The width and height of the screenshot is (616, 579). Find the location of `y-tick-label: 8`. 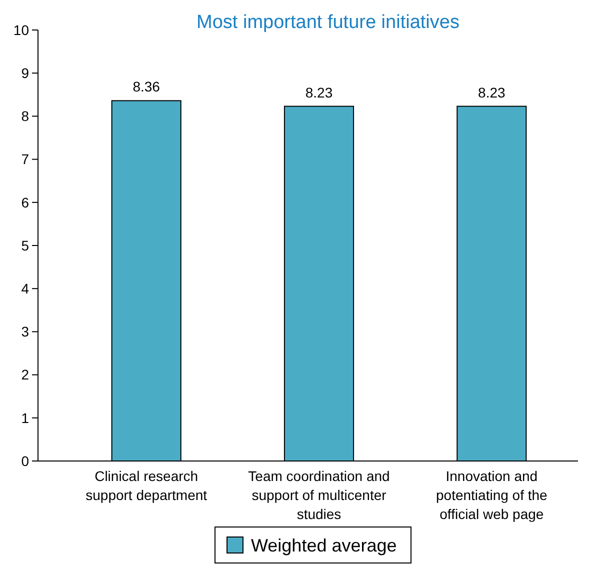

y-tick-label: 8 is located at coordinates (25, 116).